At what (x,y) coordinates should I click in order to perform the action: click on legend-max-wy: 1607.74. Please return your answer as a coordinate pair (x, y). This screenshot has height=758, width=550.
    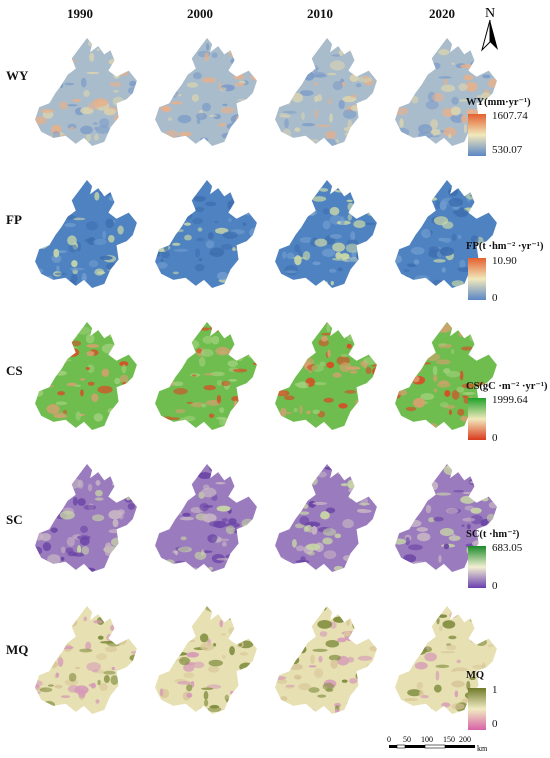
    Looking at the image, I should click on (510, 116).